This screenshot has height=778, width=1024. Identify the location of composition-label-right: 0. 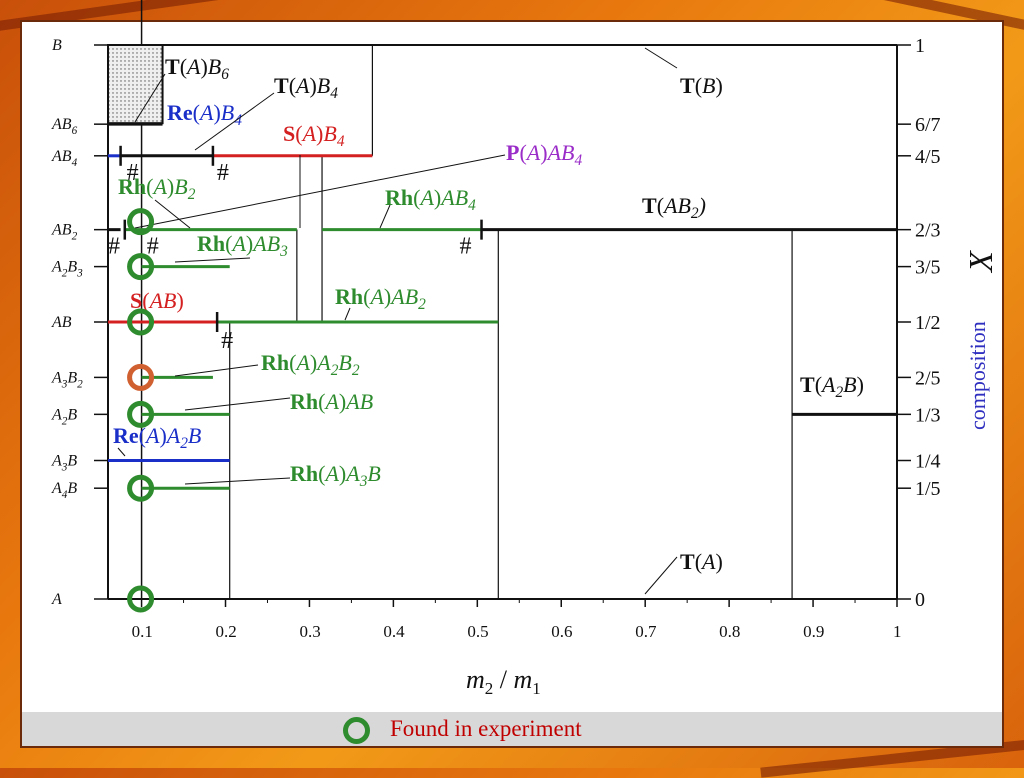
(920, 600).